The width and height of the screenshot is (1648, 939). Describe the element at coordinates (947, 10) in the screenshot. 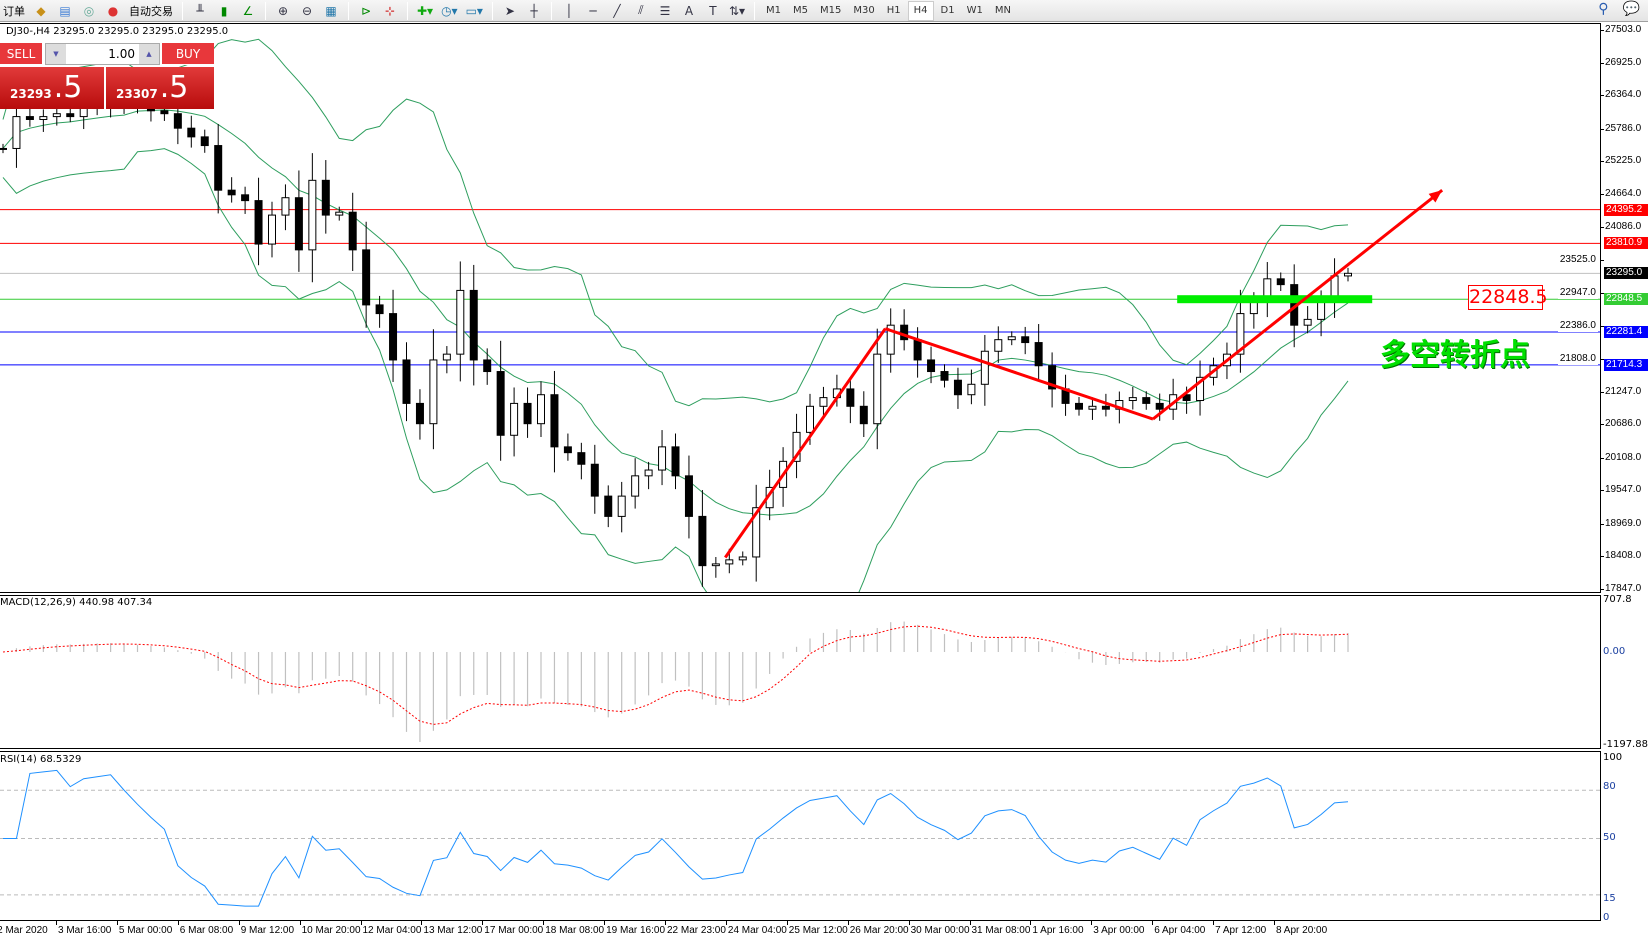

I see `timeframe-d1: D1` at that location.